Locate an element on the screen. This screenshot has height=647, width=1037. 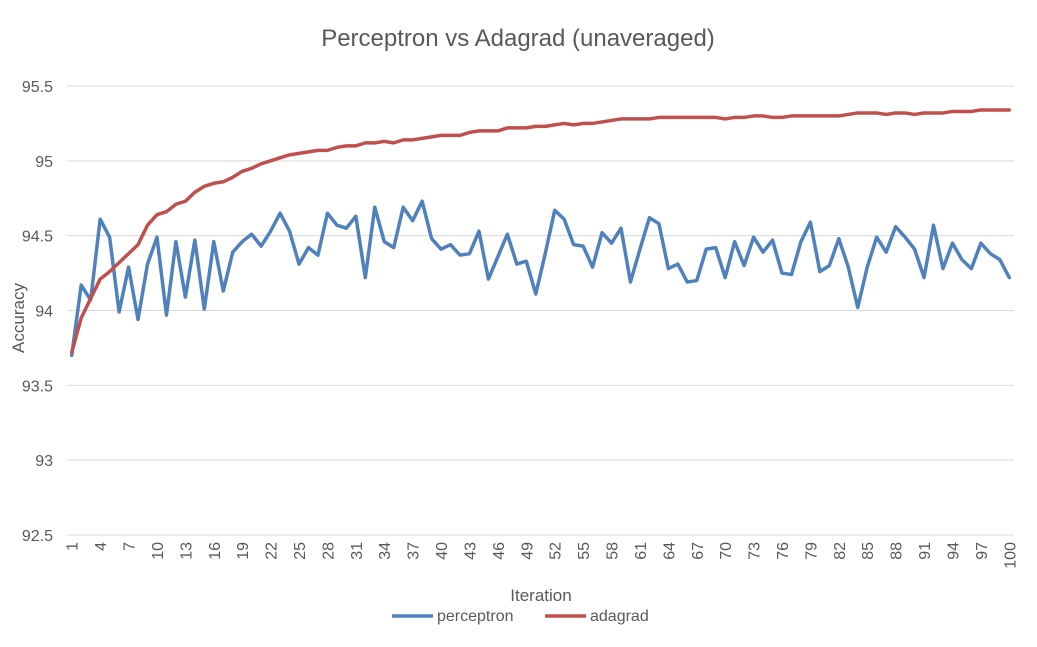
x-tick-label: 64 is located at coordinates (669, 551).